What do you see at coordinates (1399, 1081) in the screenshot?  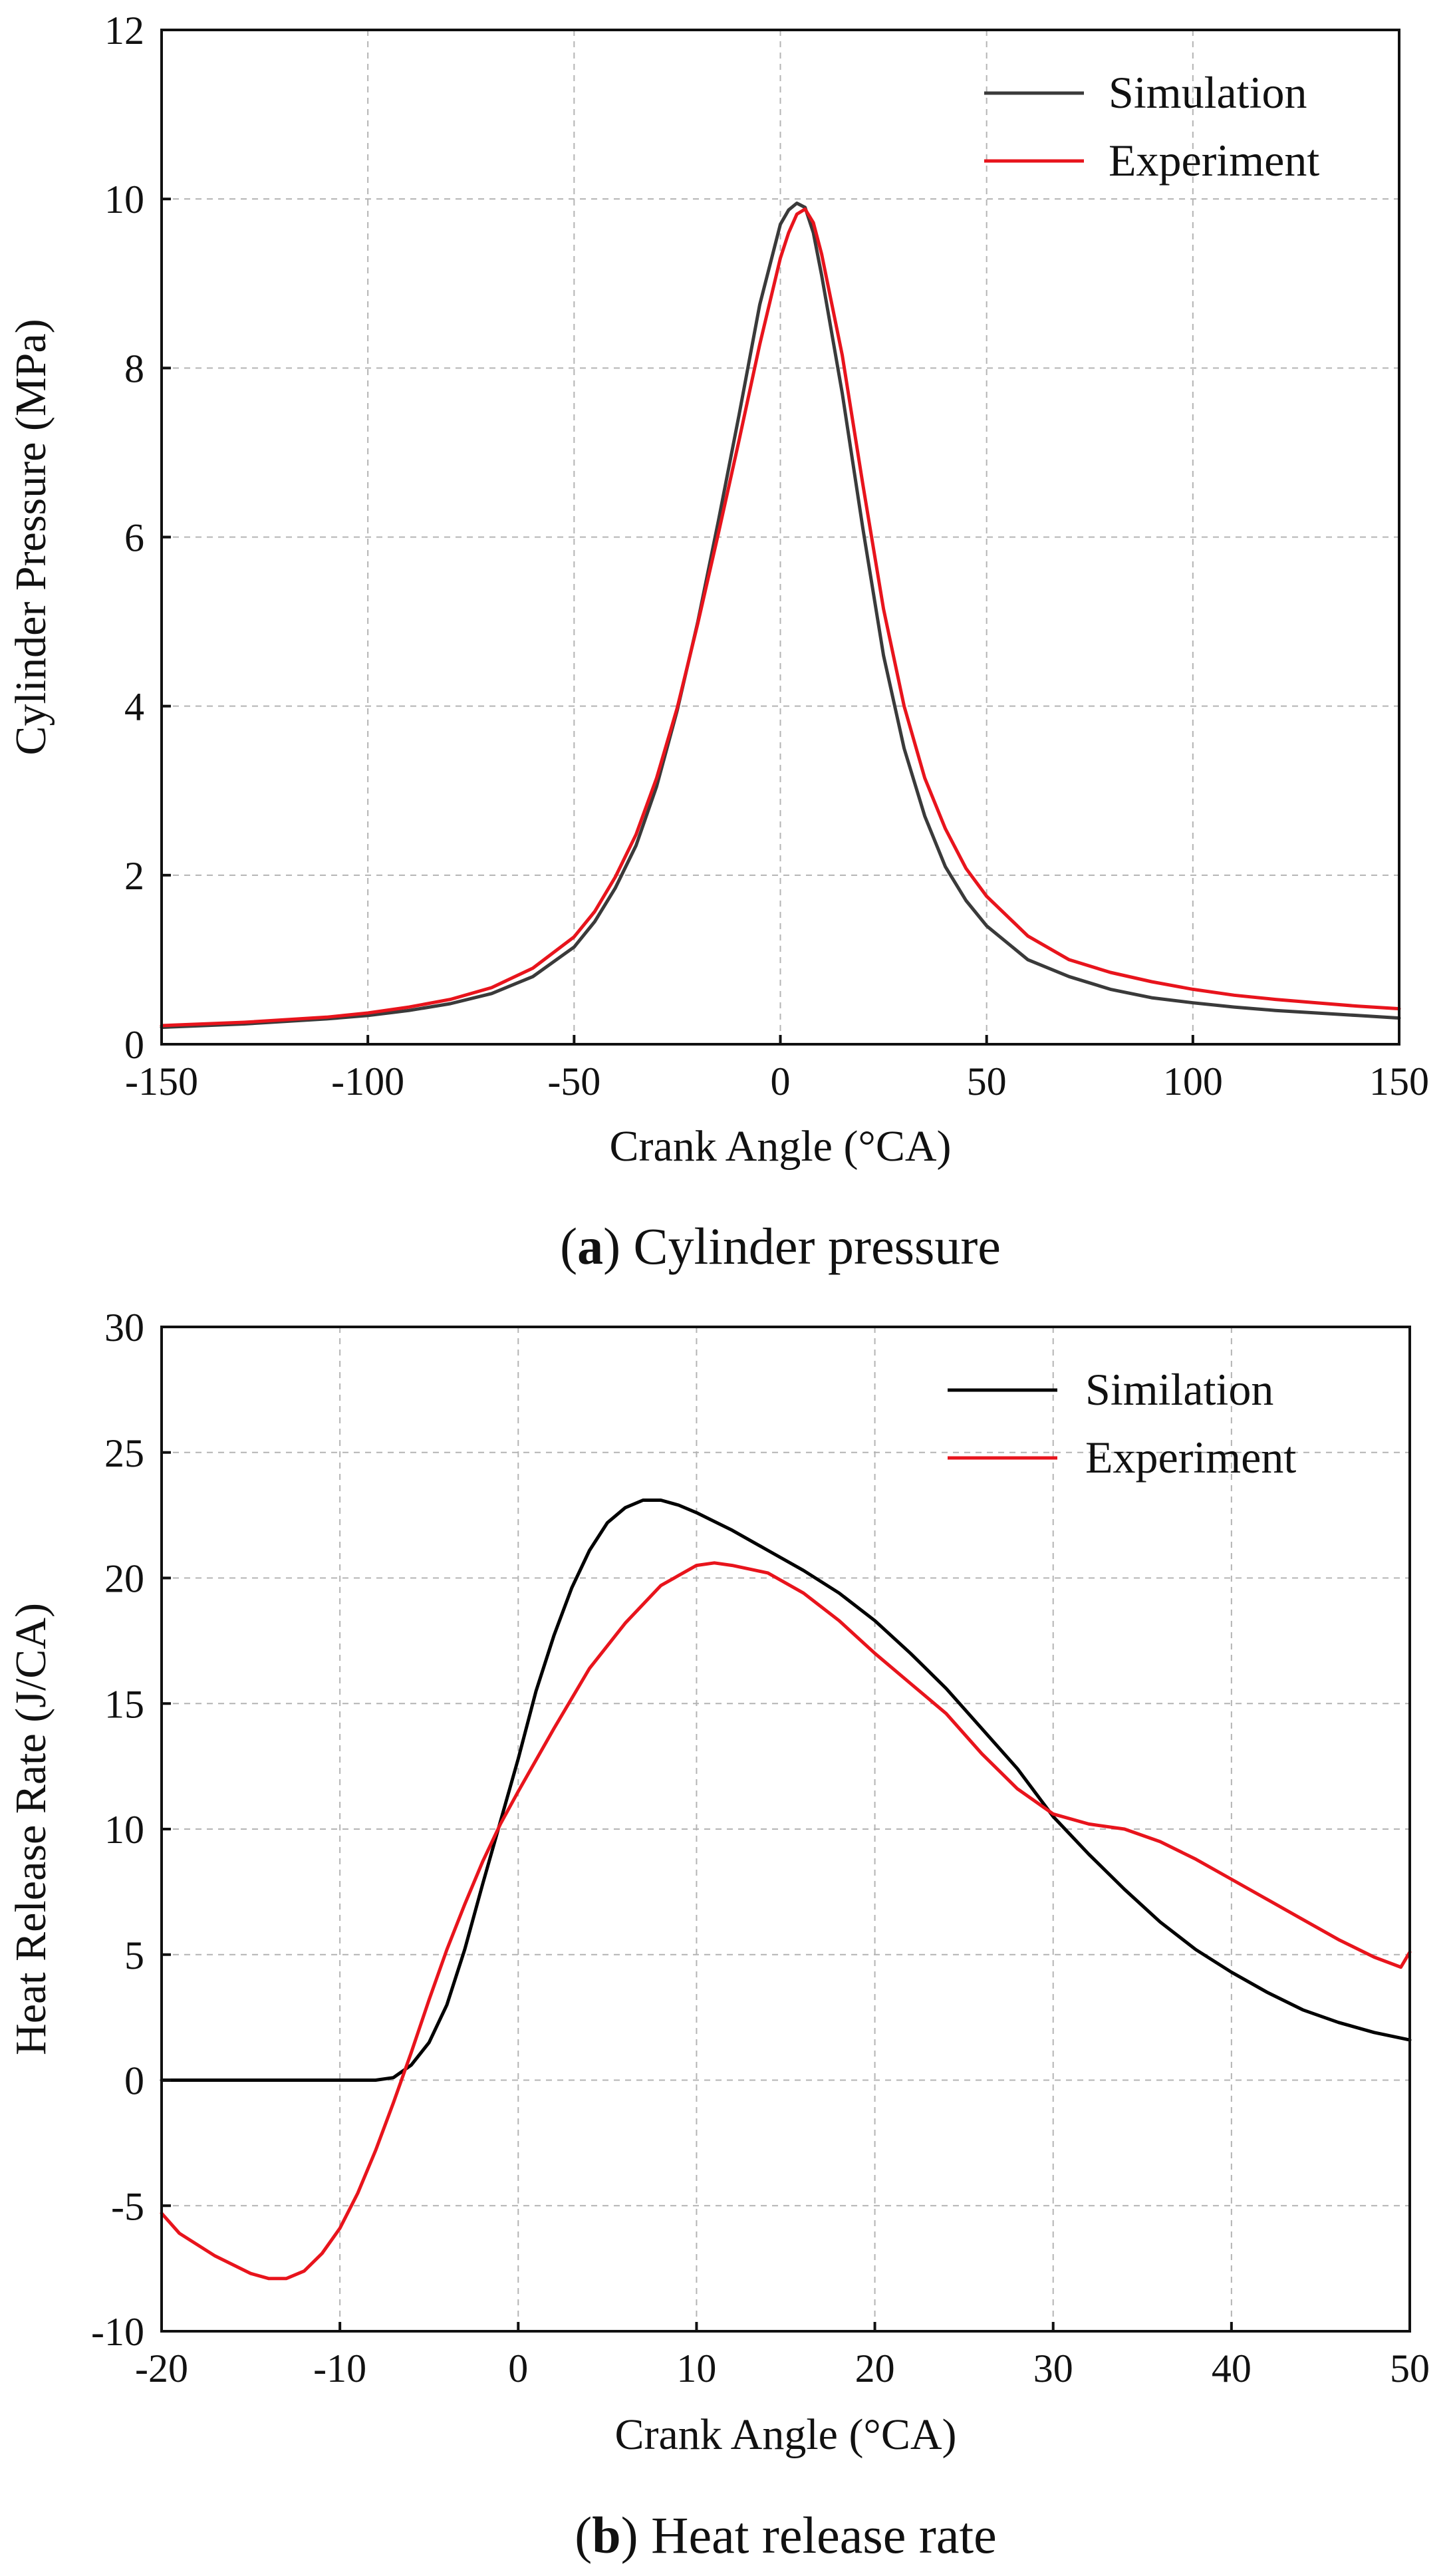 I see `x-tick-label: 150` at bounding box center [1399, 1081].